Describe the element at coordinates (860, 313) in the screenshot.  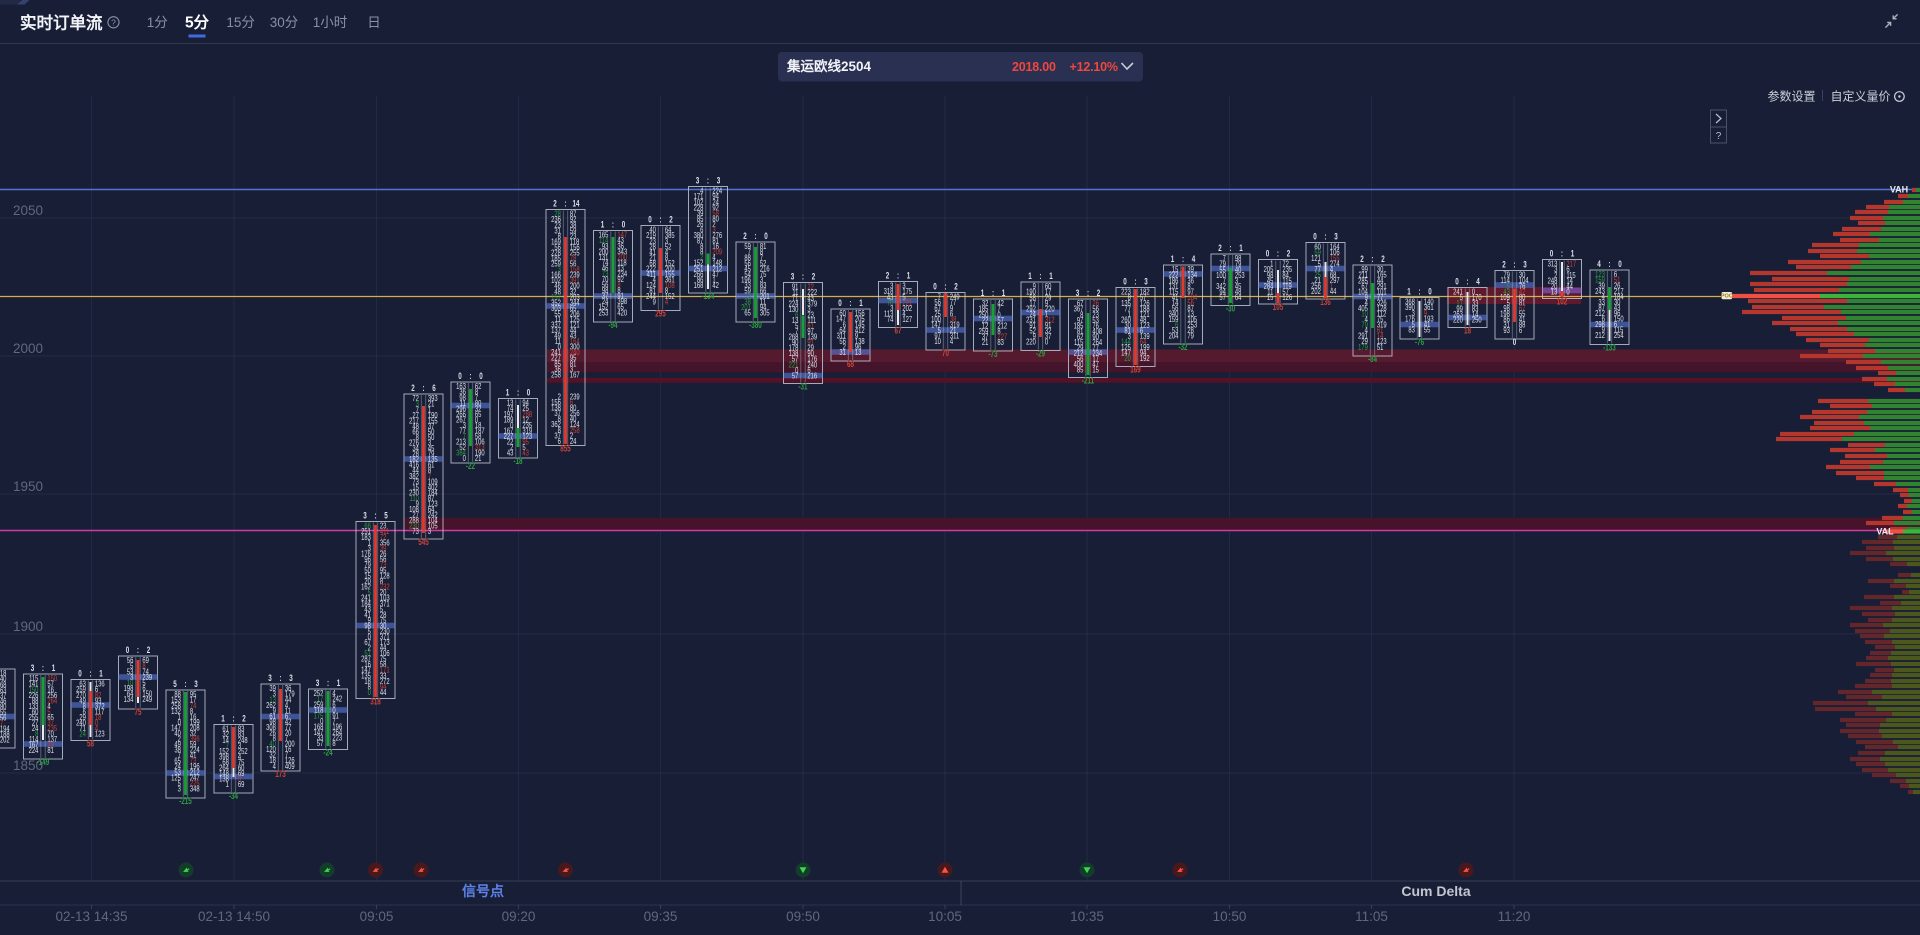
I see `svg-text: 156` at that location.